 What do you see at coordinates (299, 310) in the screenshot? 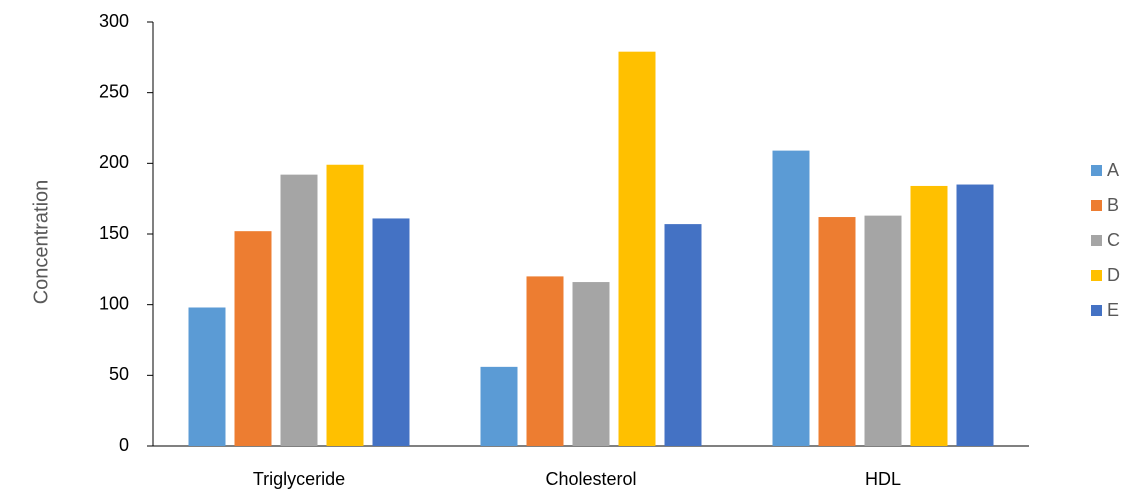
I see `bar-C-Triglyceride` at bounding box center [299, 310].